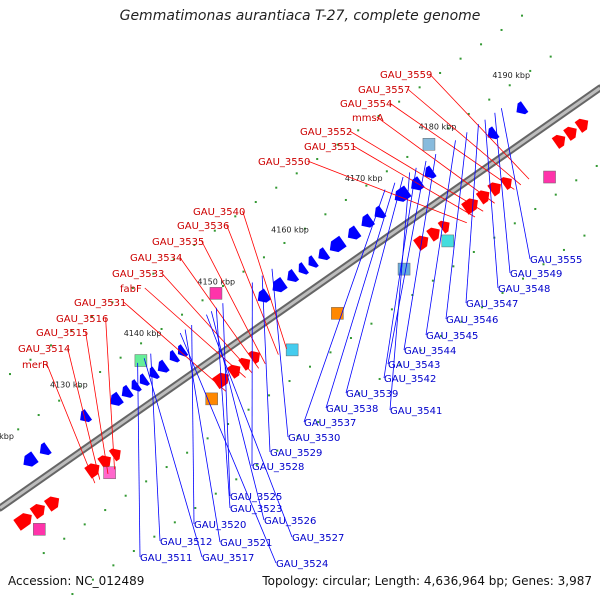  What do you see at coordinates (511, 75) in the screenshot?
I see `scale-label: 4190 kbp` at bounding box center [511, 75].